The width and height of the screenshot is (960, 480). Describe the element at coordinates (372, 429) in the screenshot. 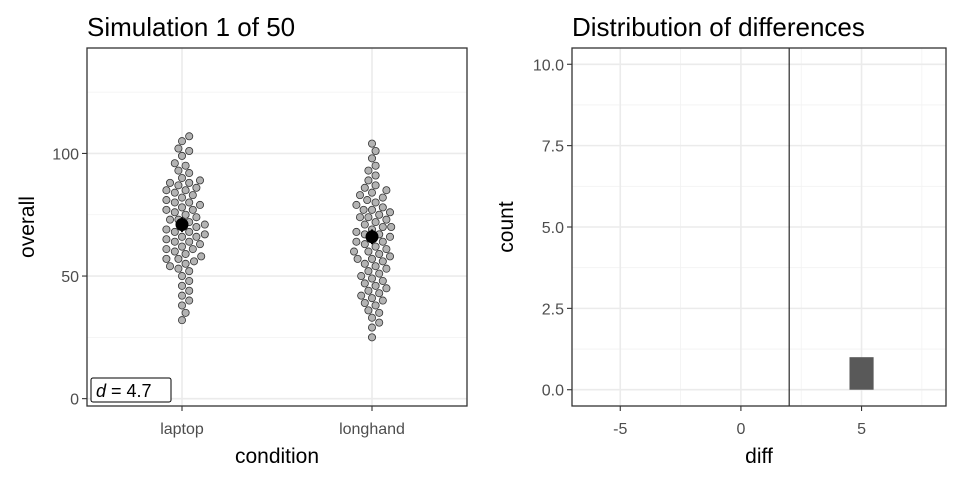

I see `x-tick-label-longhand: longhand` at that location.